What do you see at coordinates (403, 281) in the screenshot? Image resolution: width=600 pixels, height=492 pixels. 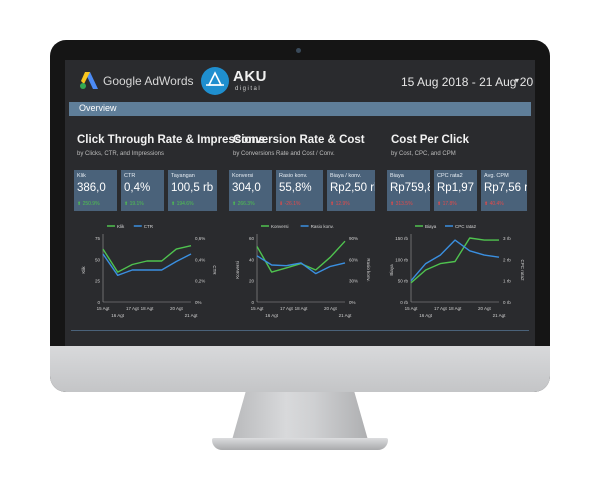 I see `y-tick-label: 50 rb` at bounding box center [403, 281].